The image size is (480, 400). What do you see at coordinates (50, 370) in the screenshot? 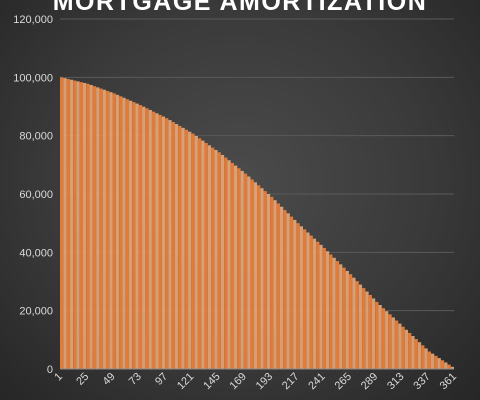
I see `y-tick-label: 0` at bounding box center [50, 370].